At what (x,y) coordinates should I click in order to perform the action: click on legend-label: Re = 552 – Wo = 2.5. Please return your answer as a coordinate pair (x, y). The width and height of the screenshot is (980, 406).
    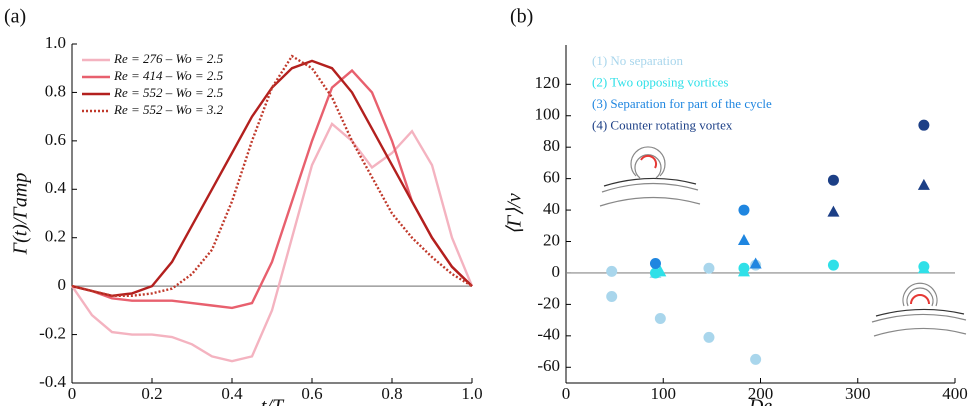
    Looking at the image, I should click on (168, 92).